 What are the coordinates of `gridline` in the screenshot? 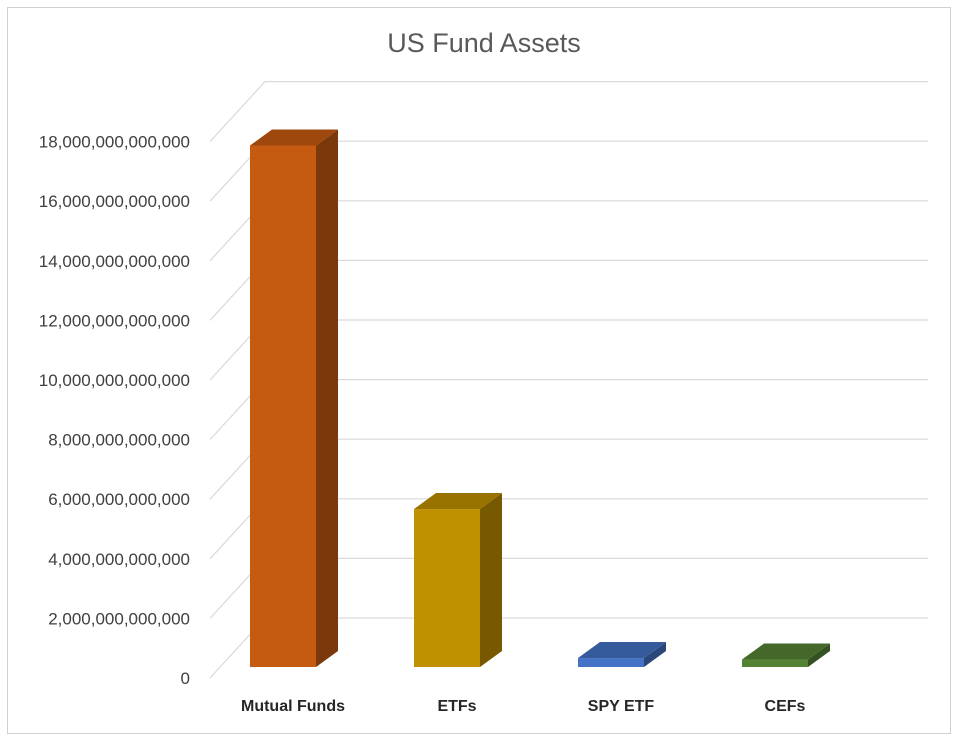 It's located at (568, 111).